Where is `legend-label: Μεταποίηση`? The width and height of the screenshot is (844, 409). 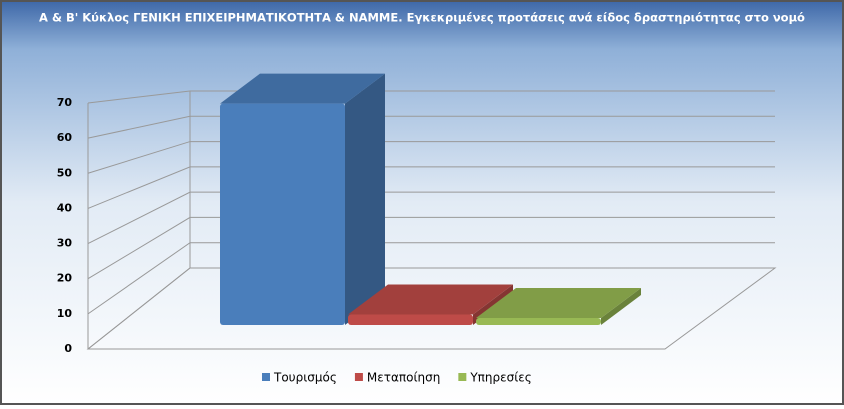
legend-label: Μεταποίηση is located at coordinates (403, 378).